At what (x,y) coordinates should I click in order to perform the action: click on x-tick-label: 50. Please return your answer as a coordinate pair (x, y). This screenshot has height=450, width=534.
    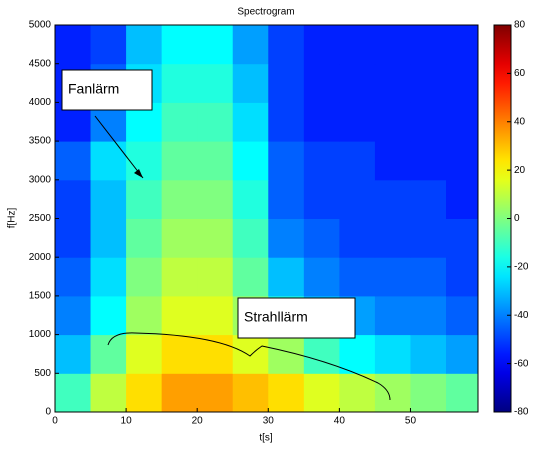
    Looking at the image, I should click on (411, 421).